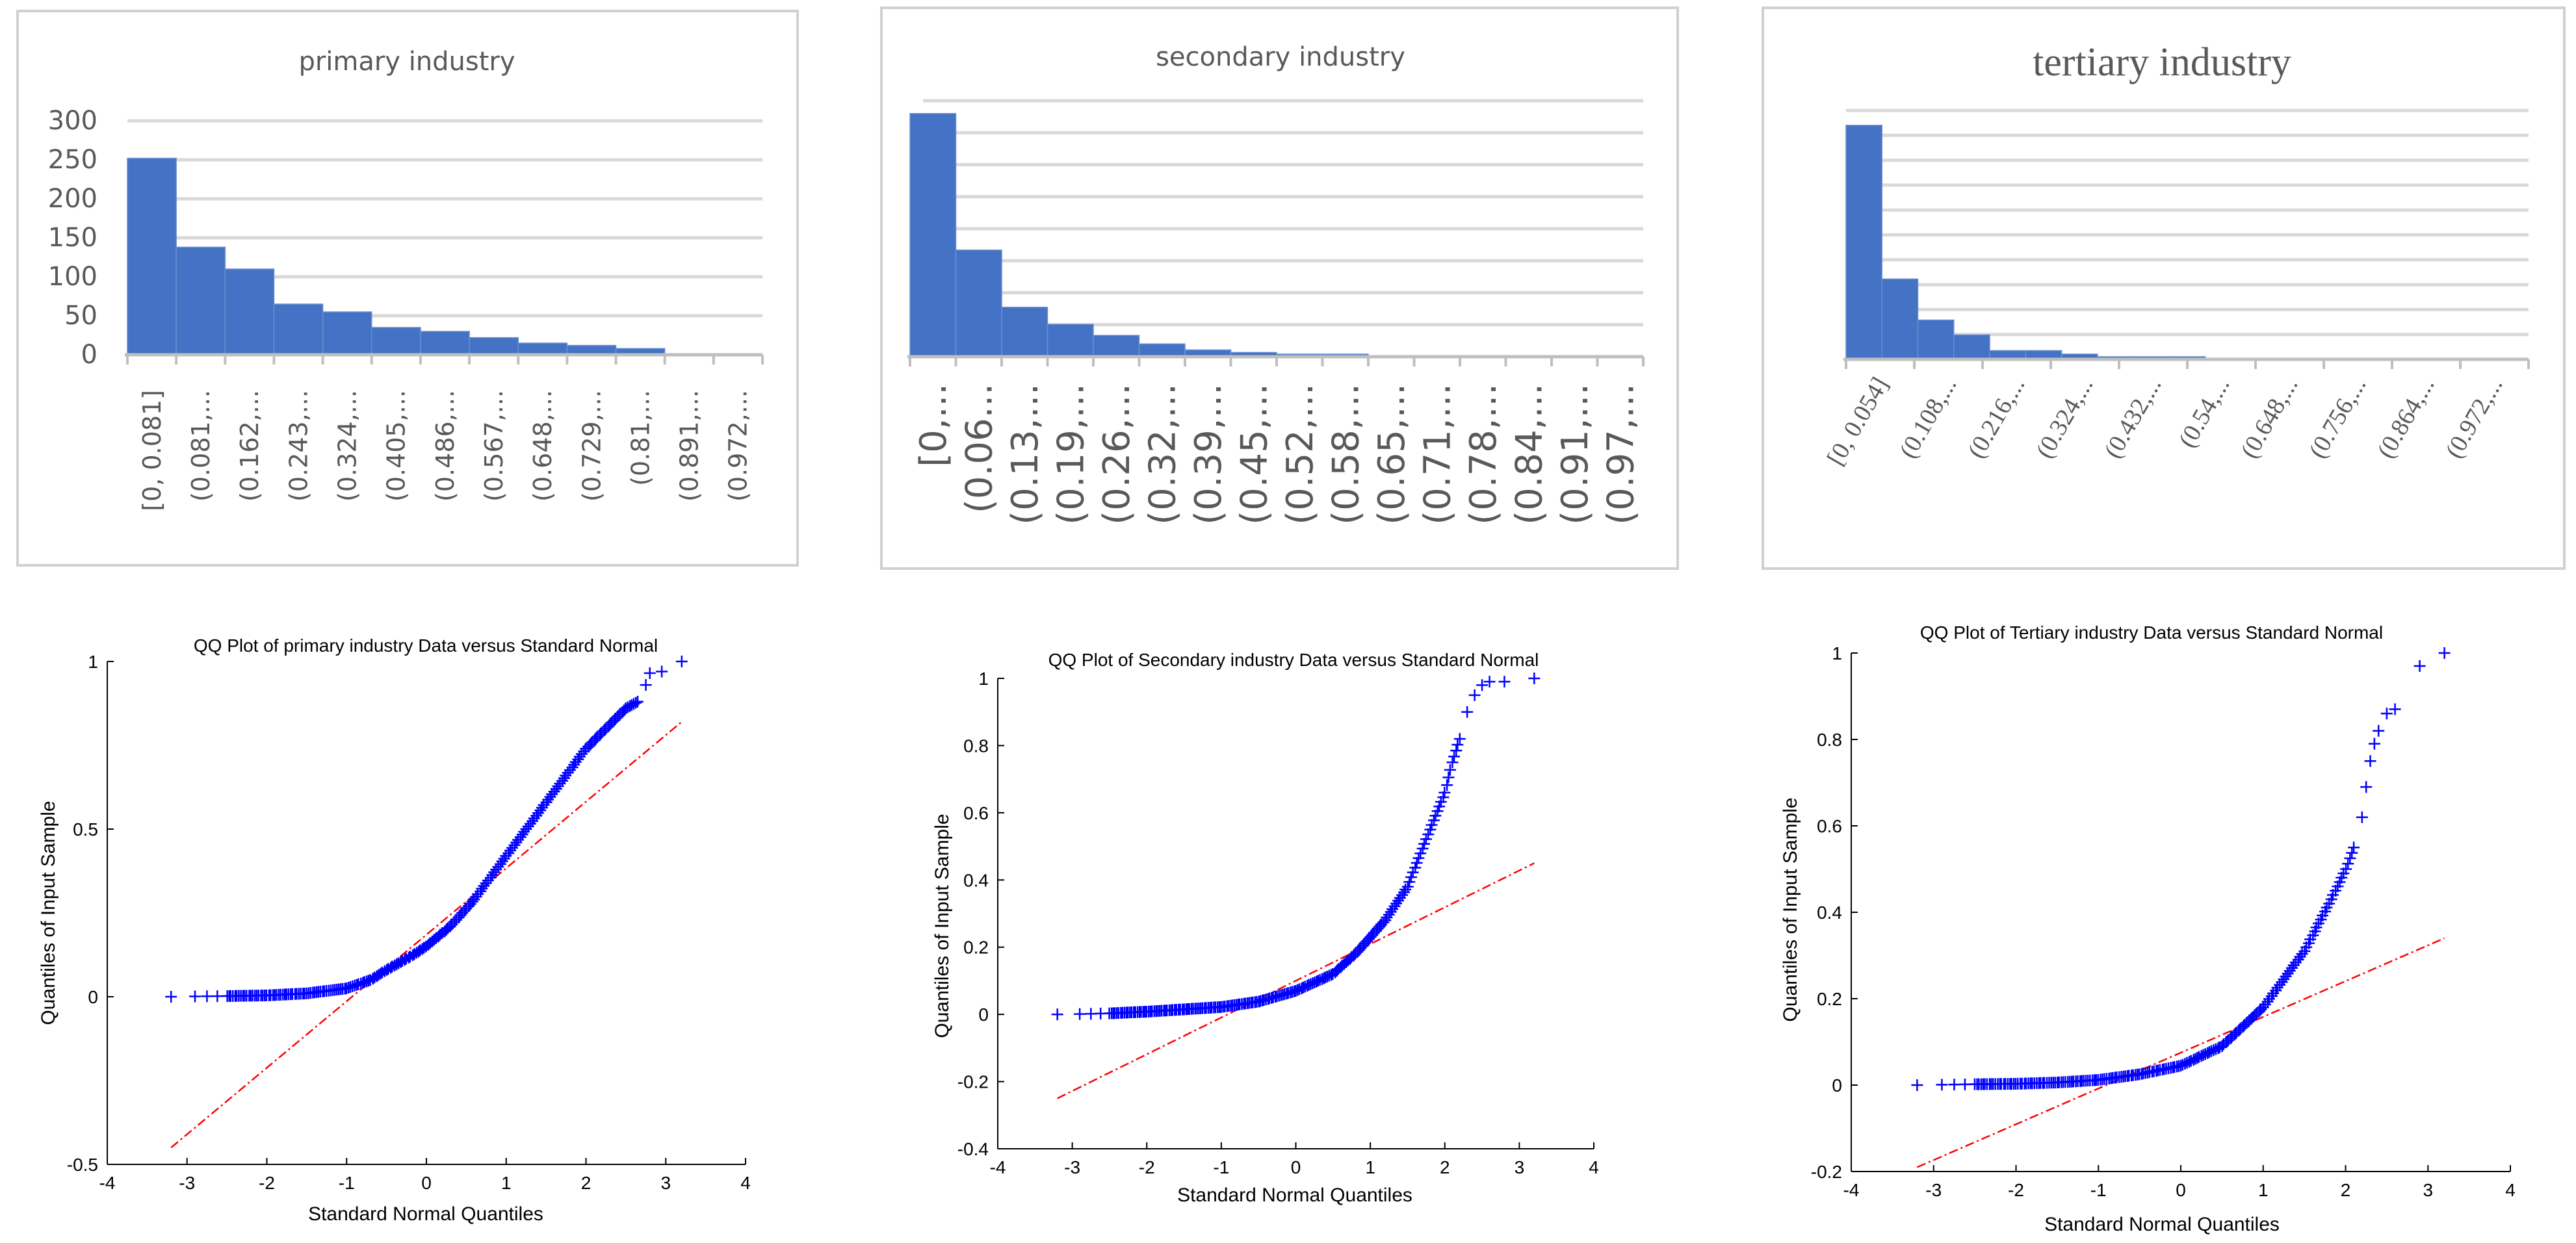 This screenshot has height=1243, width=2576. Describe the element at coordinates (48, 913) in the screenshot. I see `qq-ylabel-primary: Quantiles of Input Sample` at that location.